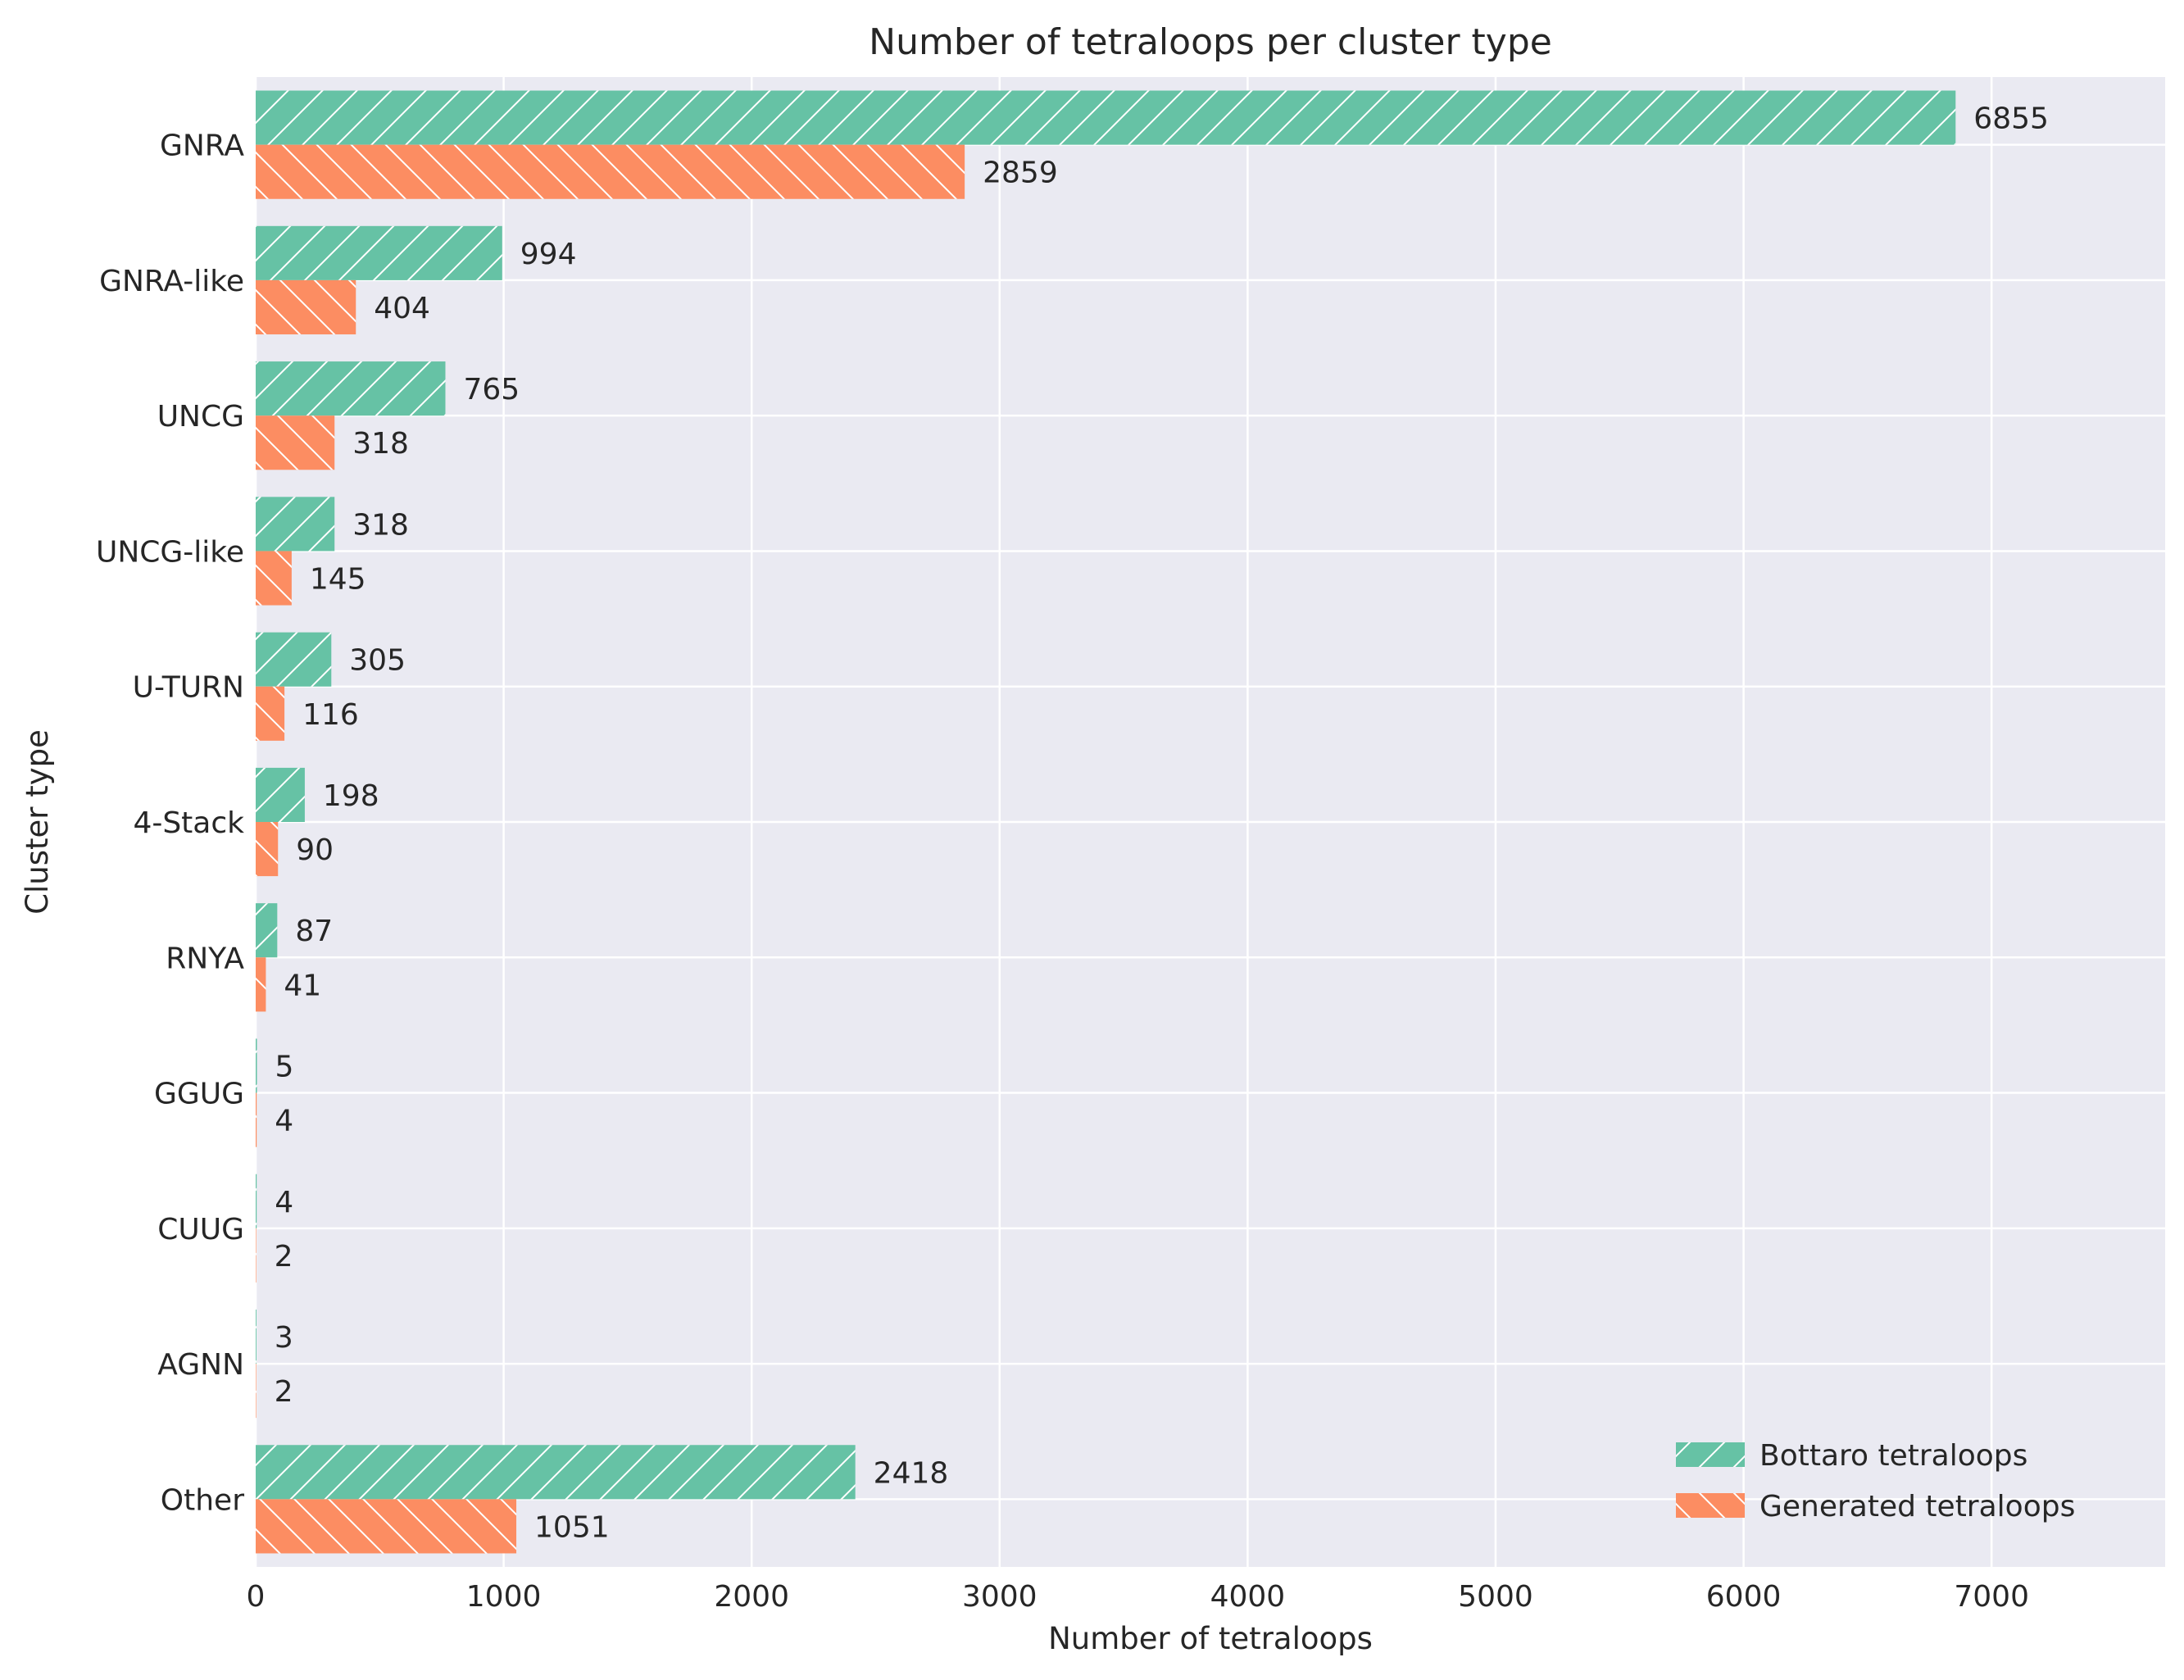  I want to click on bar-value-label: 1051, so click(572, 1527).